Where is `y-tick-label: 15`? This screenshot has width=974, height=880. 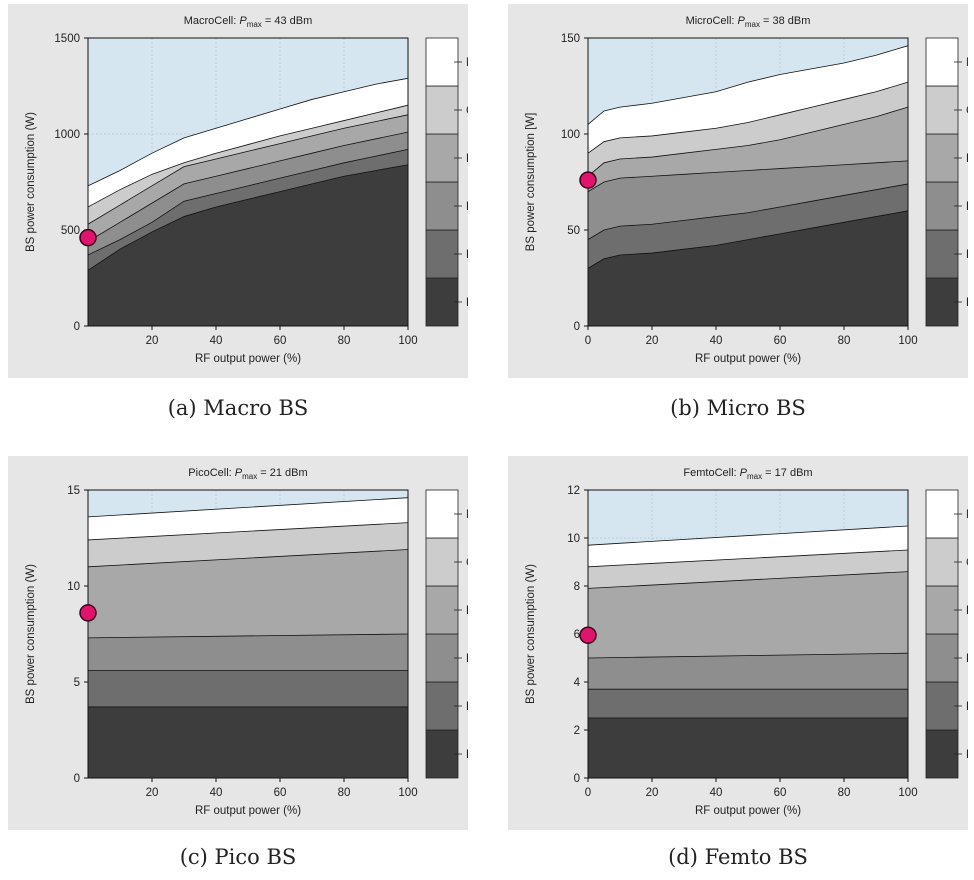
y-tick-label: 15 is located at coordinates (73, 491).